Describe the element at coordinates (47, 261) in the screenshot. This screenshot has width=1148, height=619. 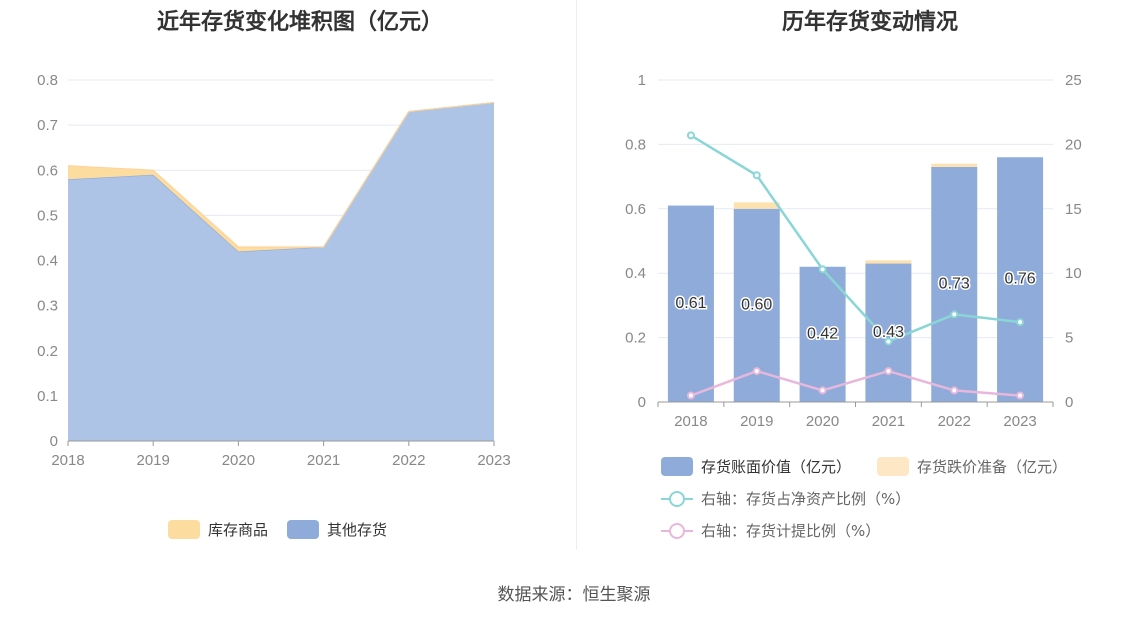
I see `left-y-tick-label: 0.4` at that location.